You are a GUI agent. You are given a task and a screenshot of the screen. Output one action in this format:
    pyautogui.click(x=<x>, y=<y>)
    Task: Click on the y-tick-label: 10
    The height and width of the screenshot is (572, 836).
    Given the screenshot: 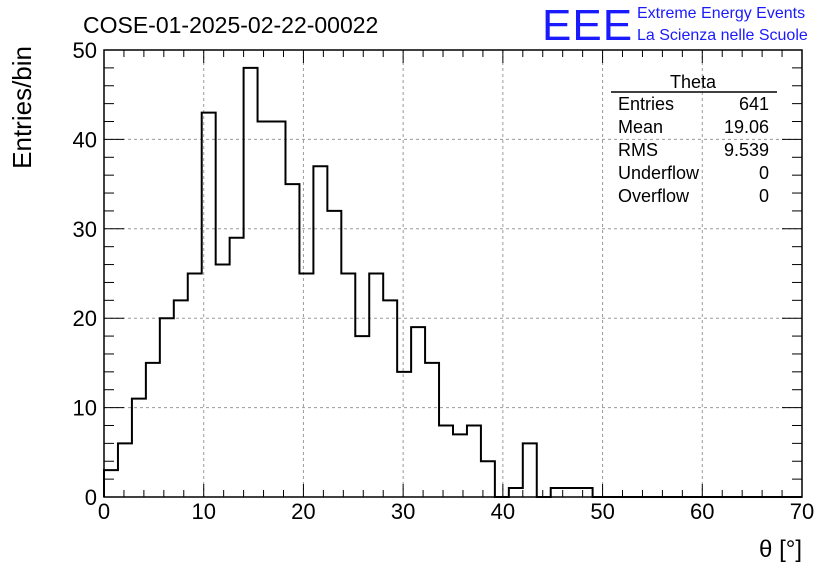 What is the action you would take?
    pyautogui.click(x=85, y=408)
    